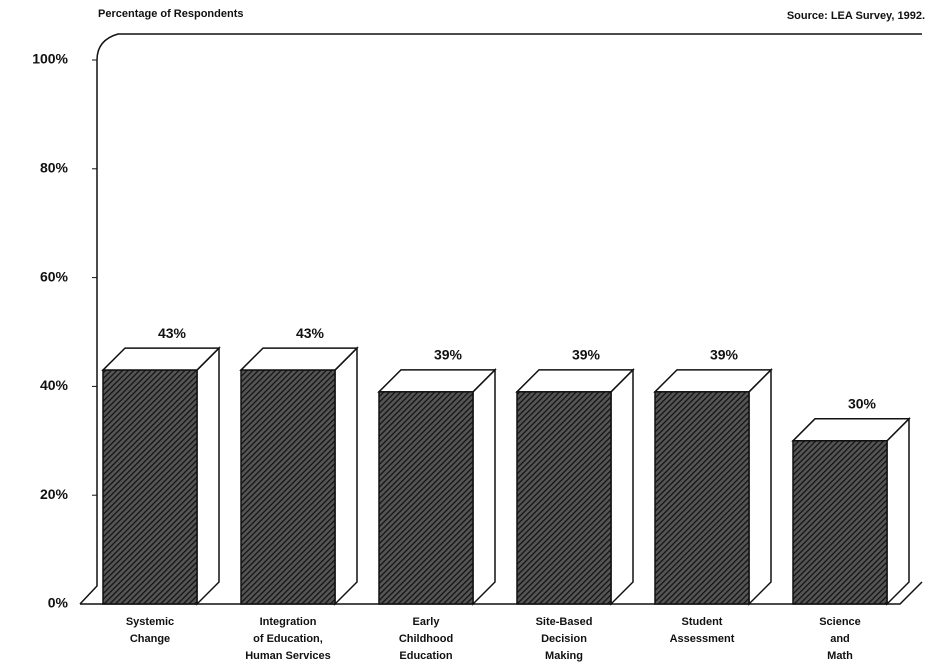  Describe the element at coordinates (564, 622) in the screenshot. I see `x-tick-line: Site-Based` at that location.